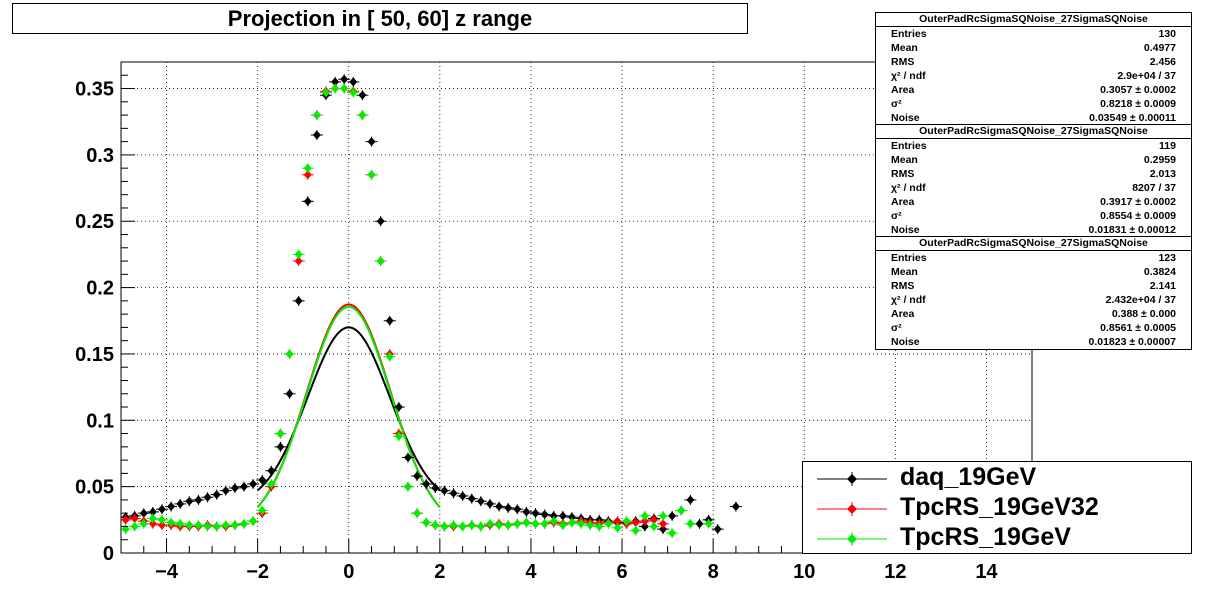 The image size is (1216, 615). Describe the element at coordinates (1159, 272) in the screenshot. I see `stats-value: 0.3824` at that location.